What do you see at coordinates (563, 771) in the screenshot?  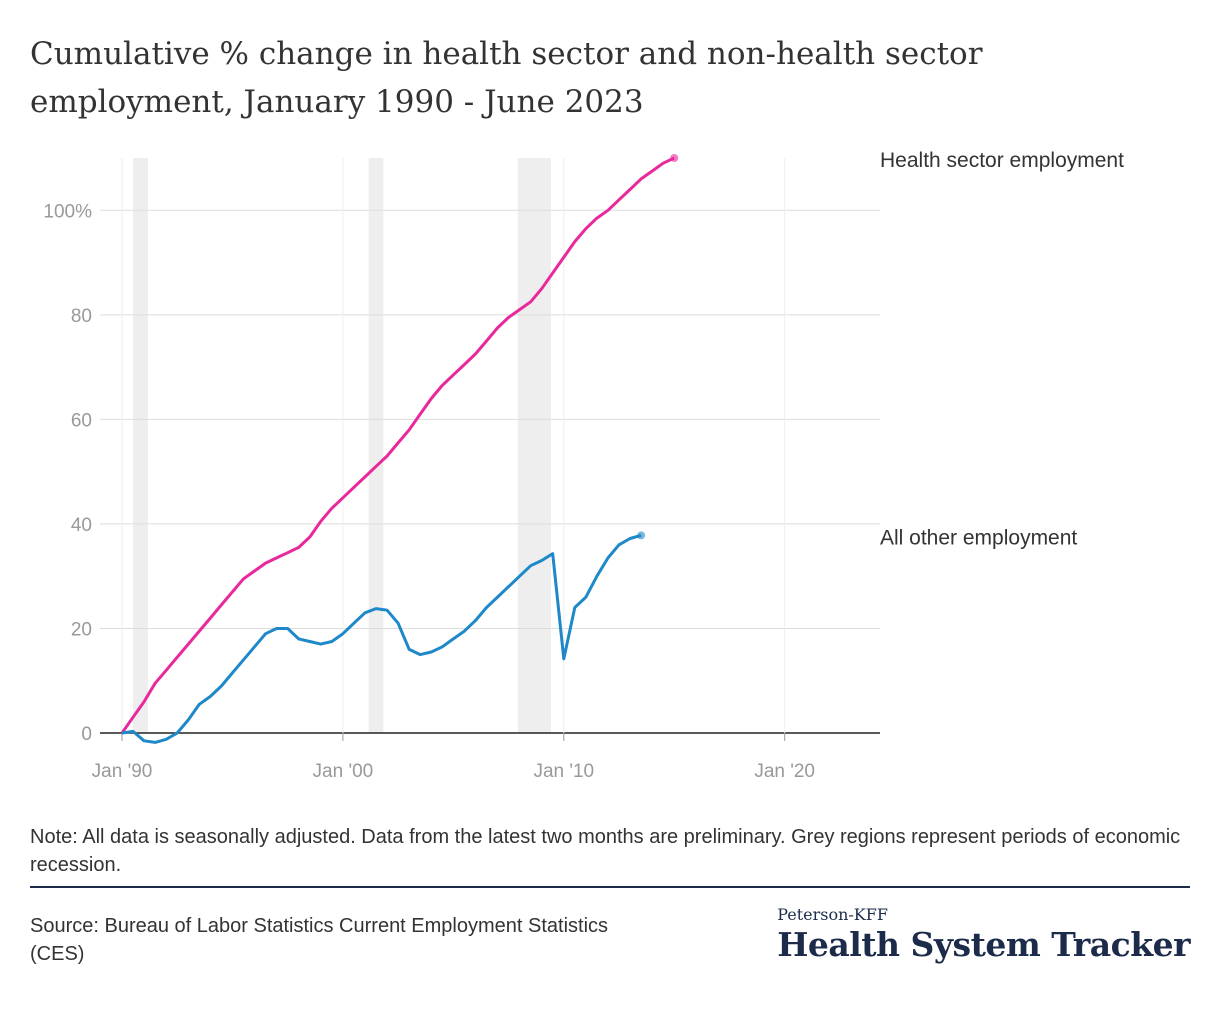 I see `x-tick-label: Jan '10` at bounding box center [563, 771].